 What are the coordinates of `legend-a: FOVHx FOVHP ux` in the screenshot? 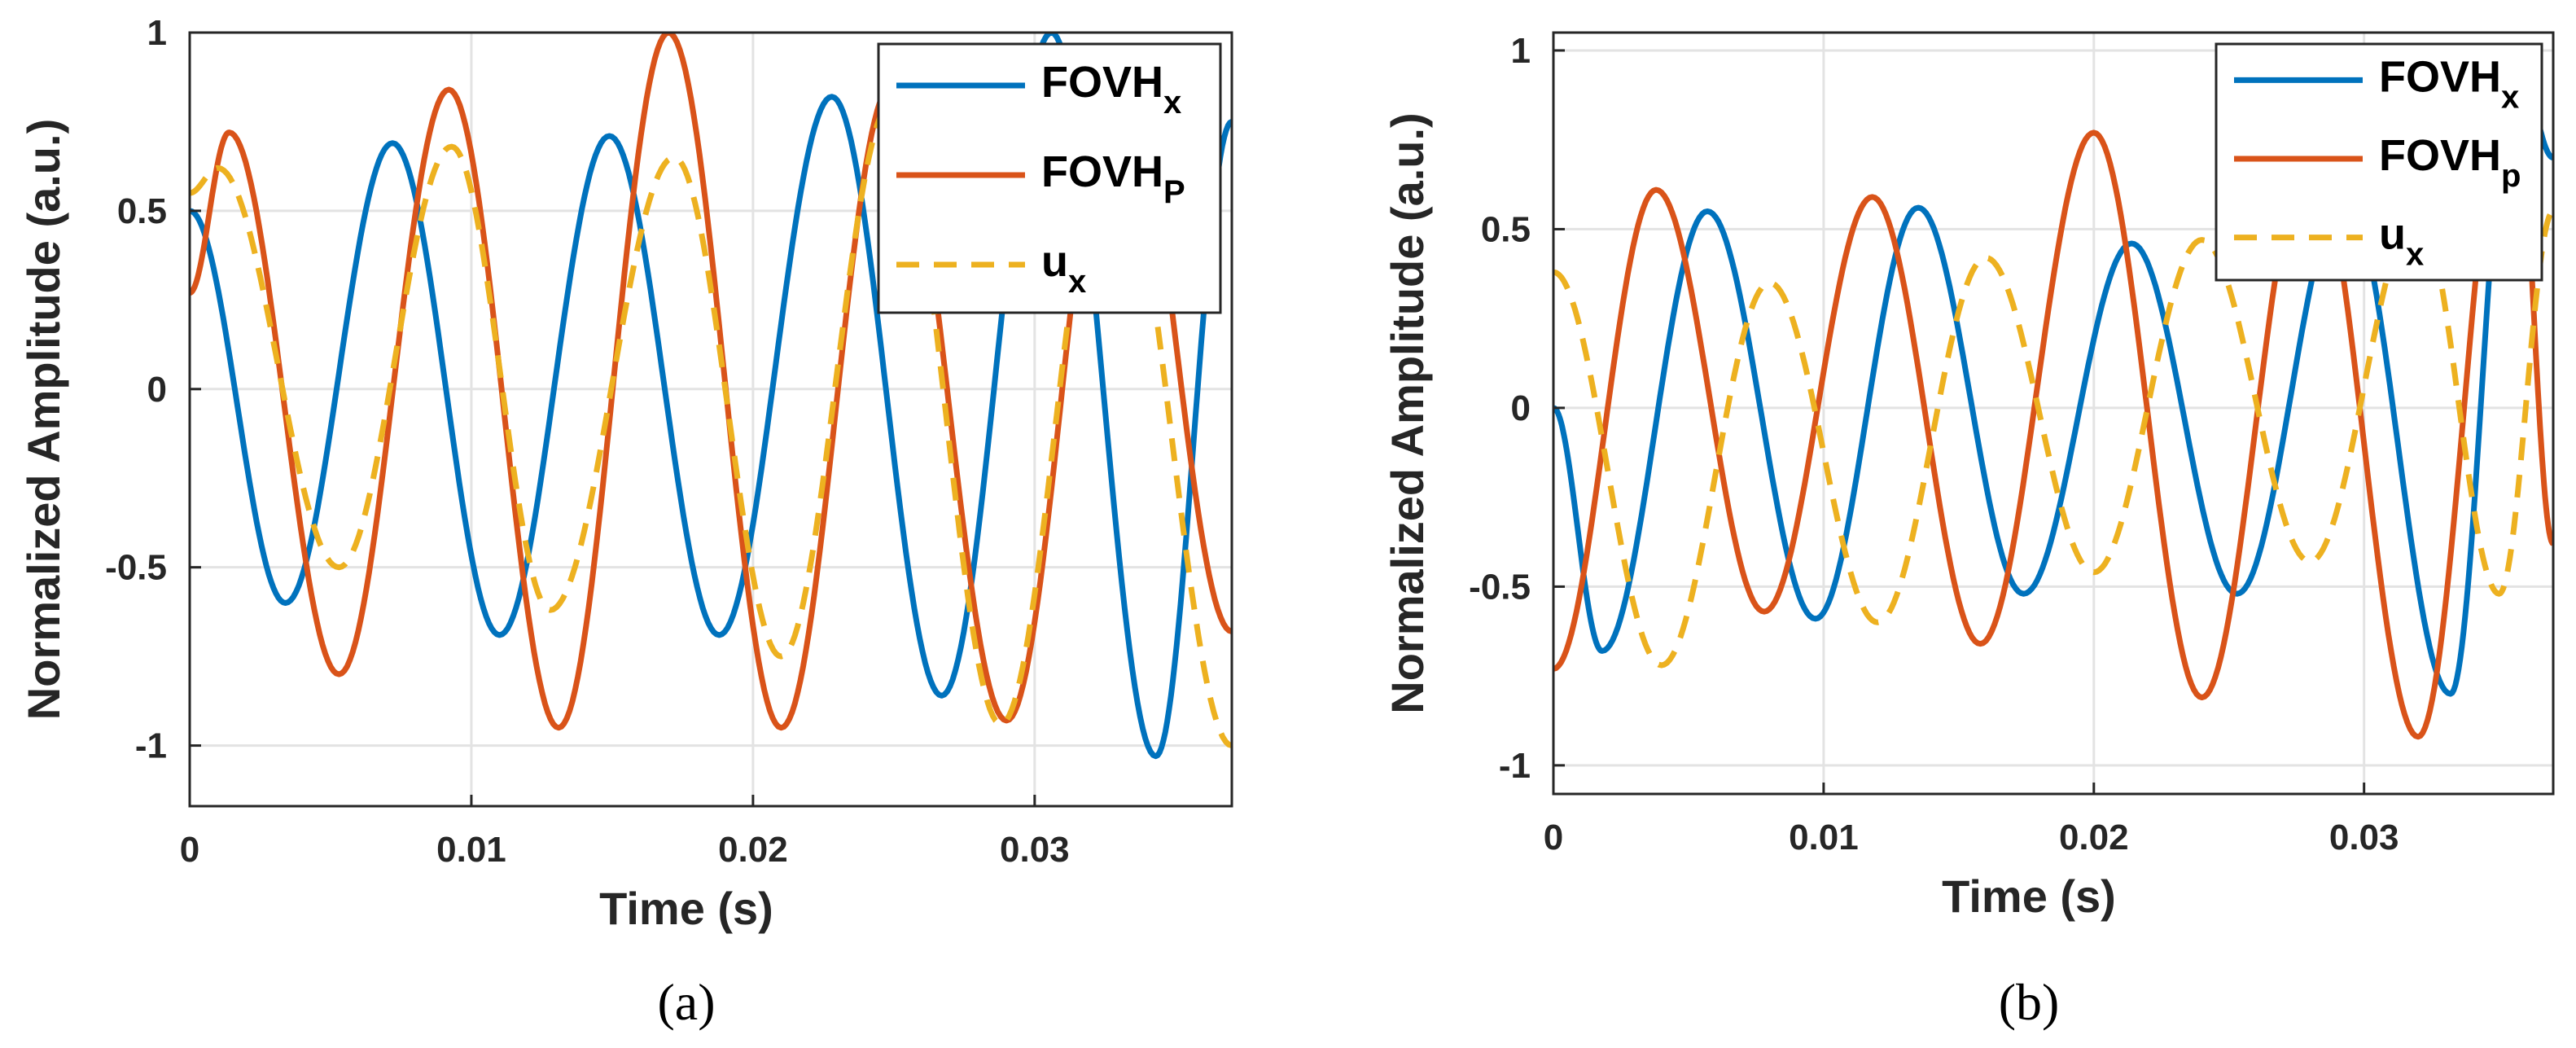 It's located at (1049, 178).